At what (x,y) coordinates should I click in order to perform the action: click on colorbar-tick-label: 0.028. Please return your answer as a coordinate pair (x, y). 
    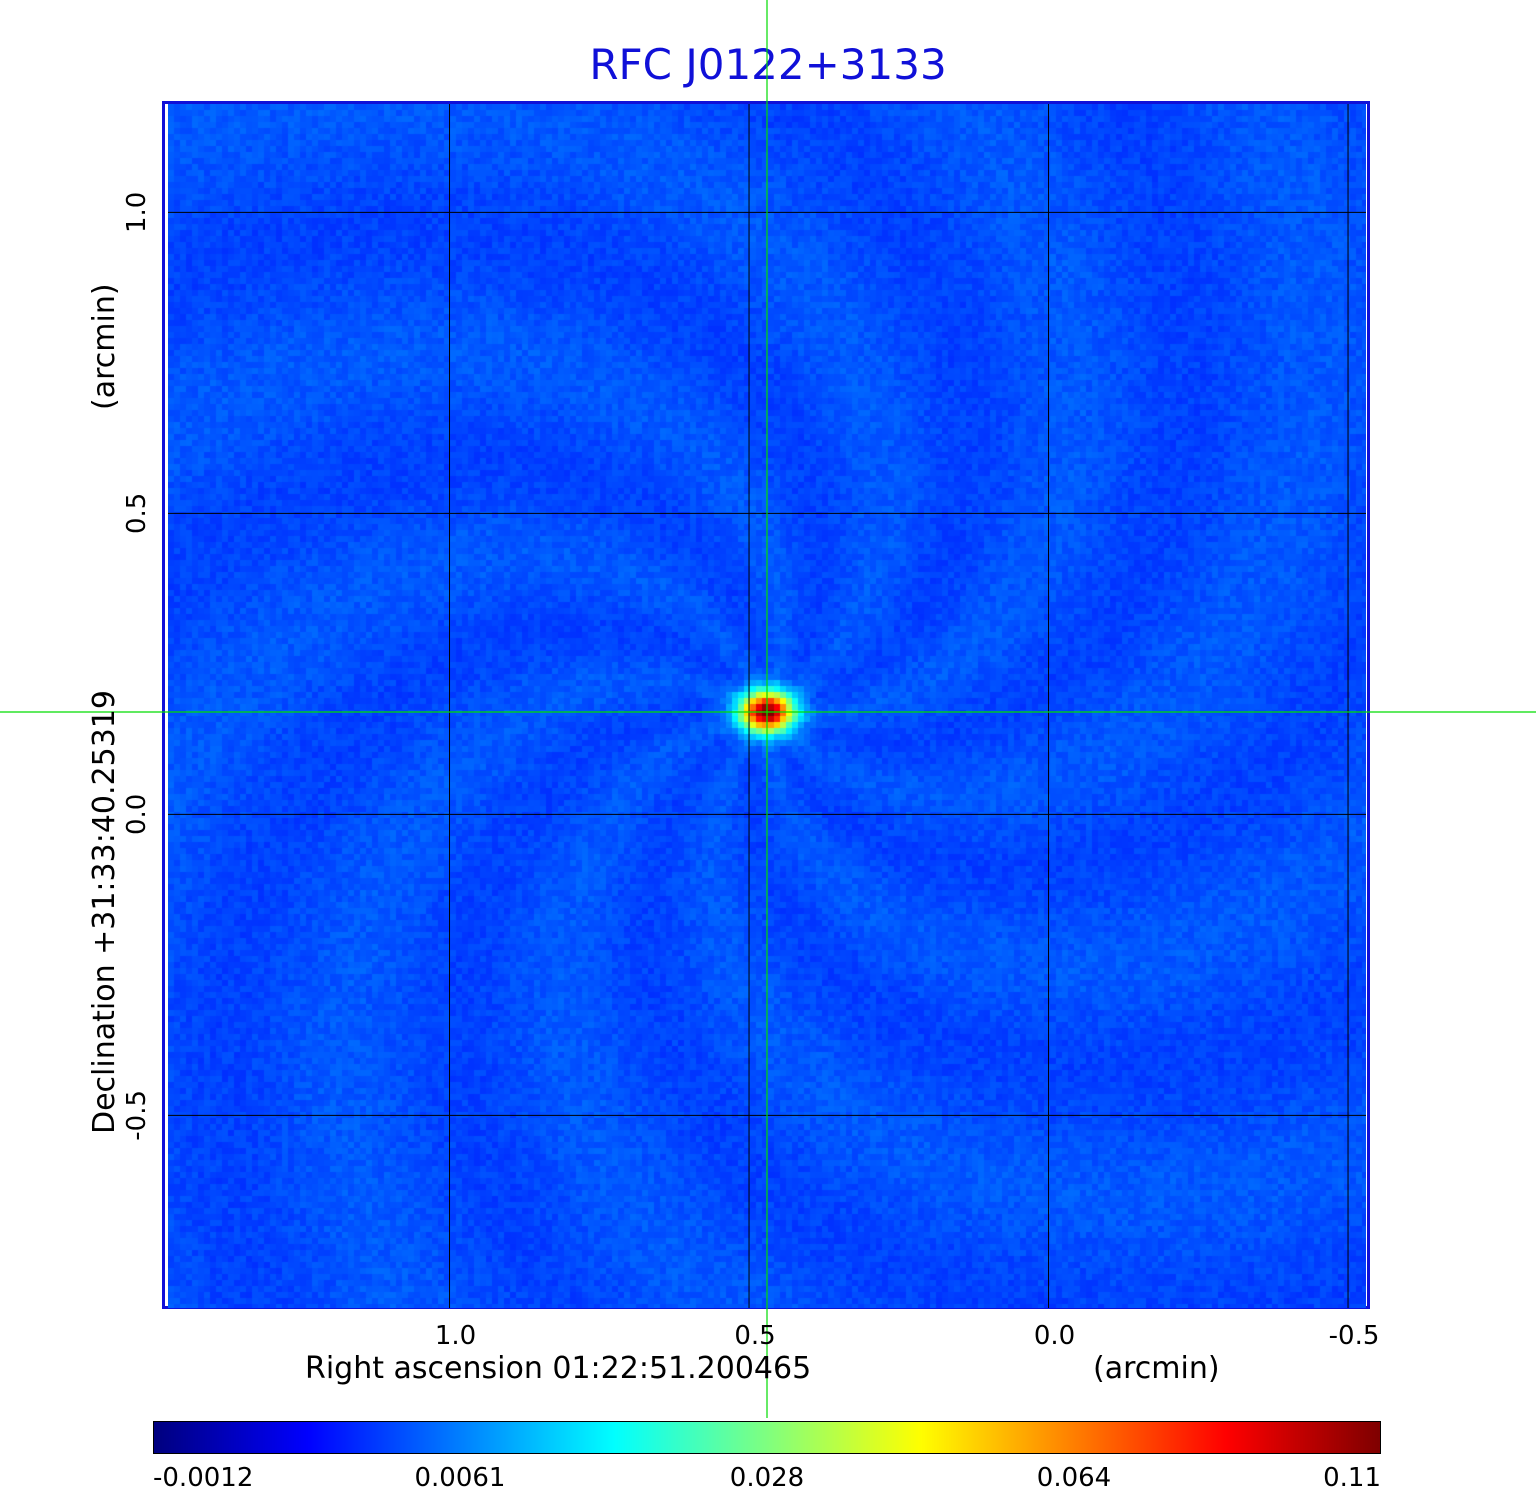
    Looking at the image, I should click on (767, 1478).